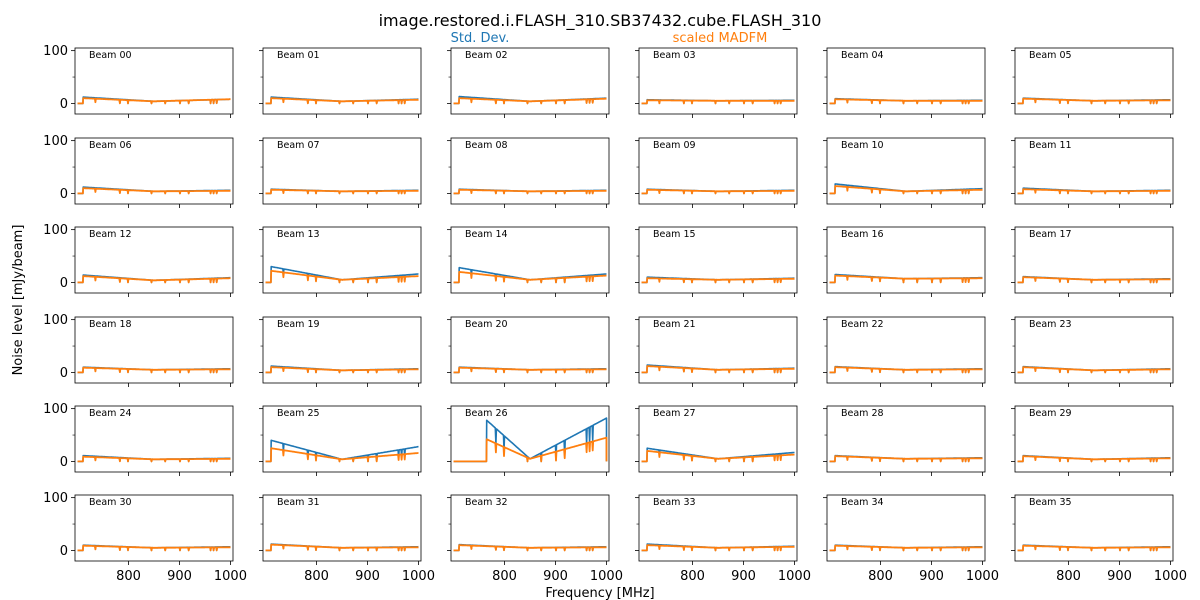 The image size is (1200, 600). I want to click on beam-label: Beam 04, so click(862, 55).